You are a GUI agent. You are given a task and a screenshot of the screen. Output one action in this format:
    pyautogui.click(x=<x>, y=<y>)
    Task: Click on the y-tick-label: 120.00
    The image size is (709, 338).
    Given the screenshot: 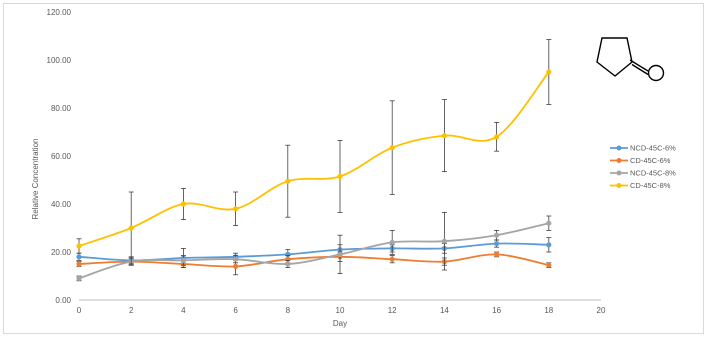 What is the action you would take?
    pyautogui.click(x=59, y=12)
    